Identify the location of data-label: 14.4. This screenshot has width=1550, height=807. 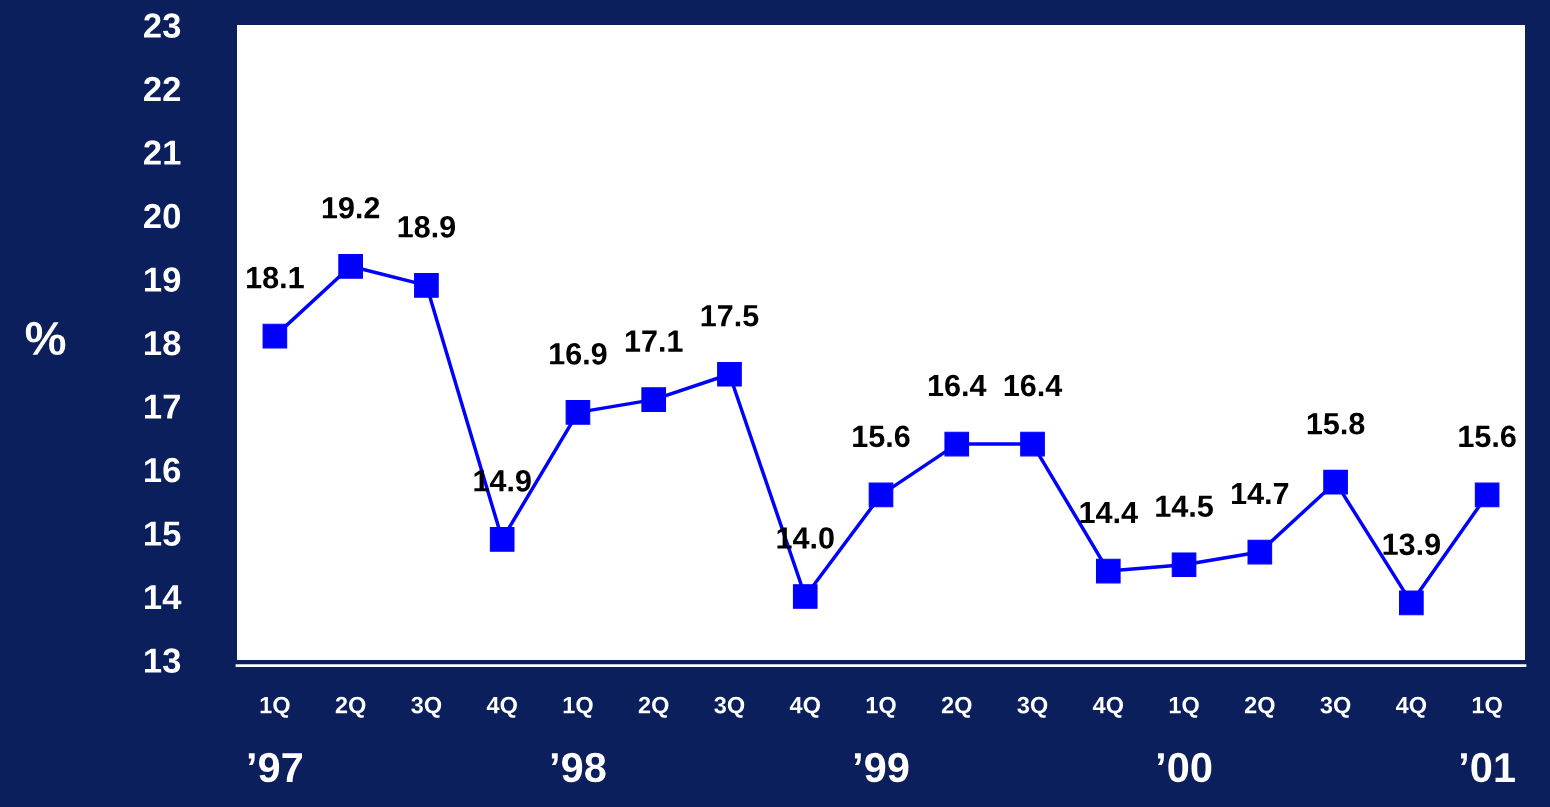
(1109, 513).